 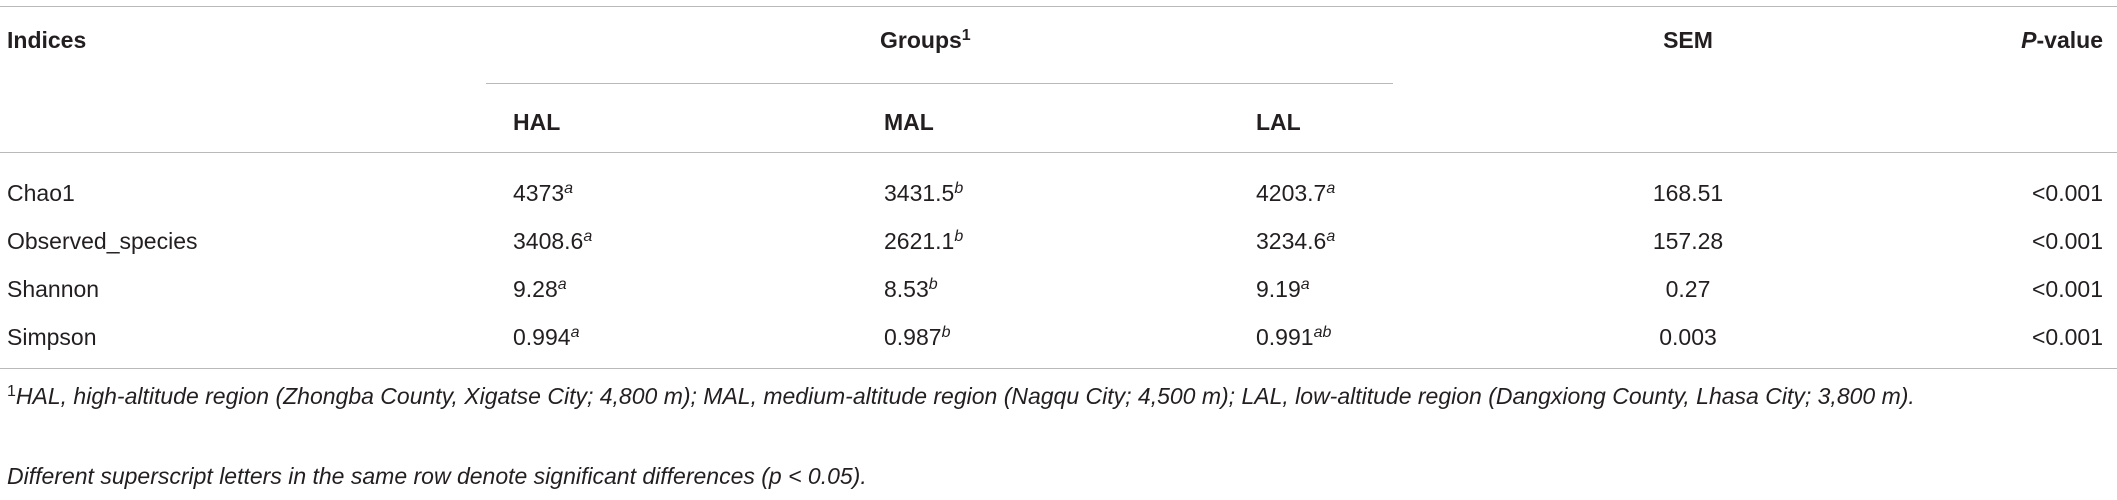 I want to click on footnote-sup: 1, so click(x=11, y=391).